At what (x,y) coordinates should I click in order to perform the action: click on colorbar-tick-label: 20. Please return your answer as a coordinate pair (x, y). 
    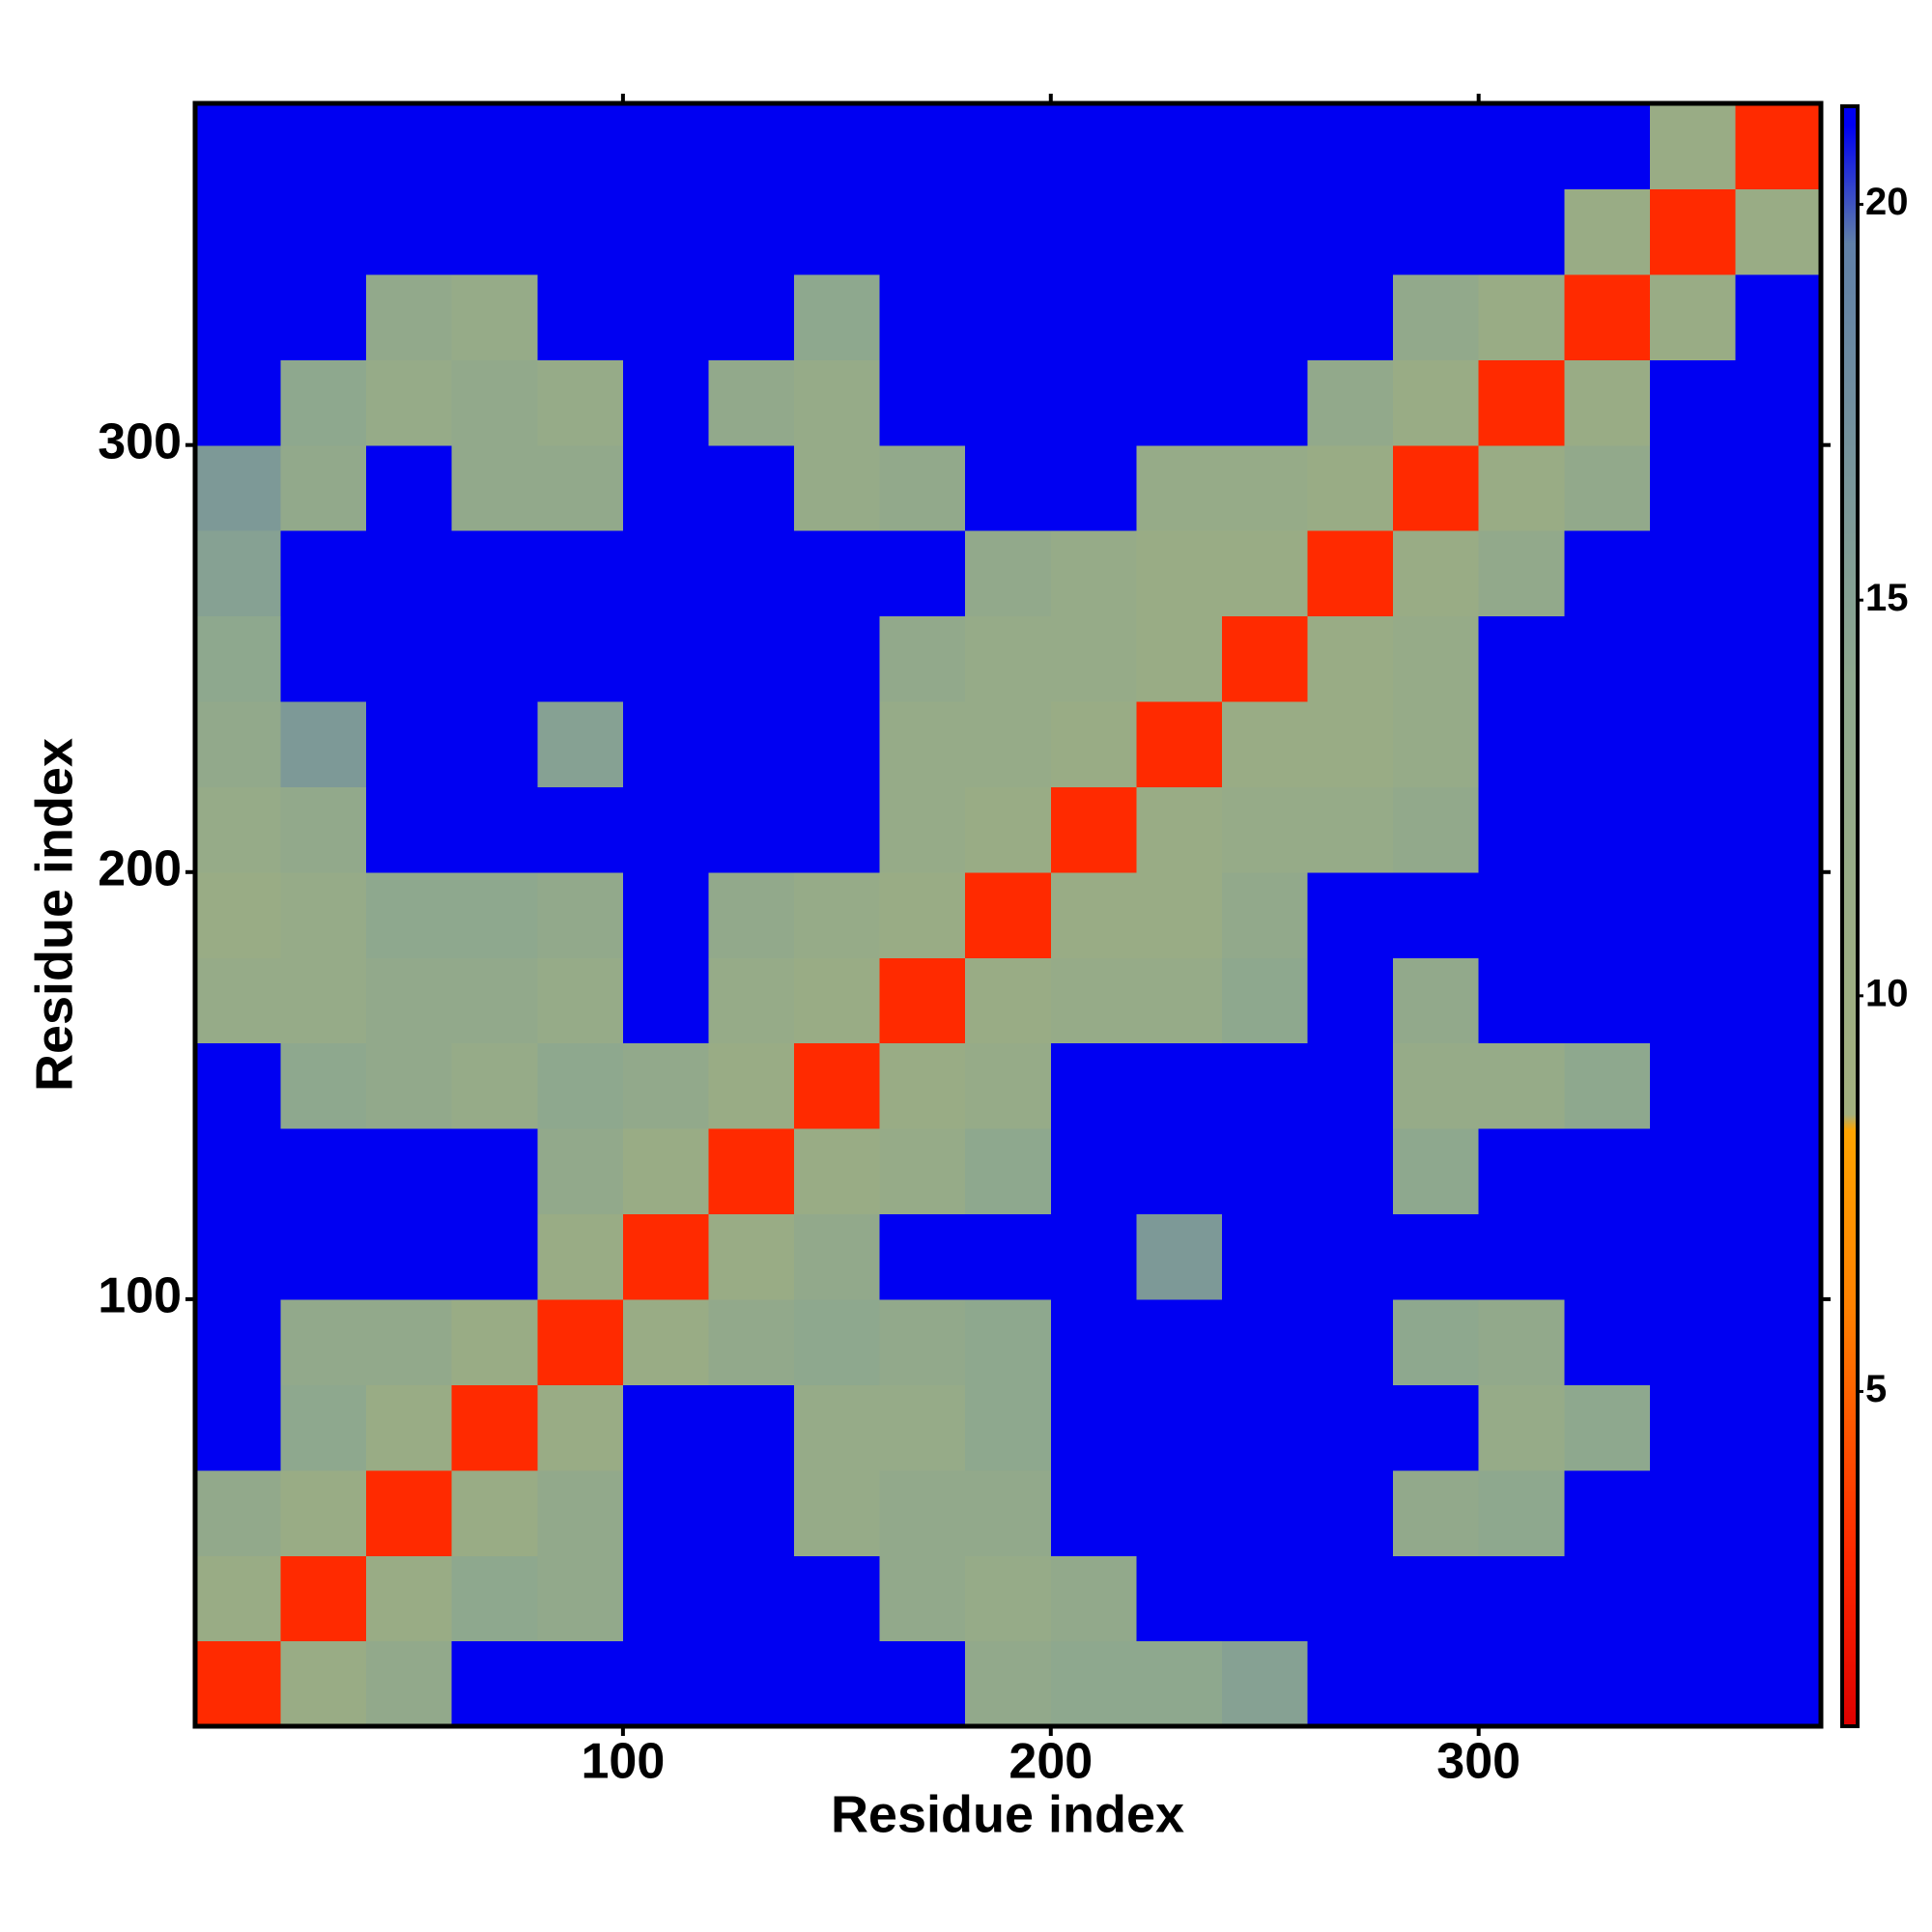
    Looking at the image, I should click on (1887, 202).